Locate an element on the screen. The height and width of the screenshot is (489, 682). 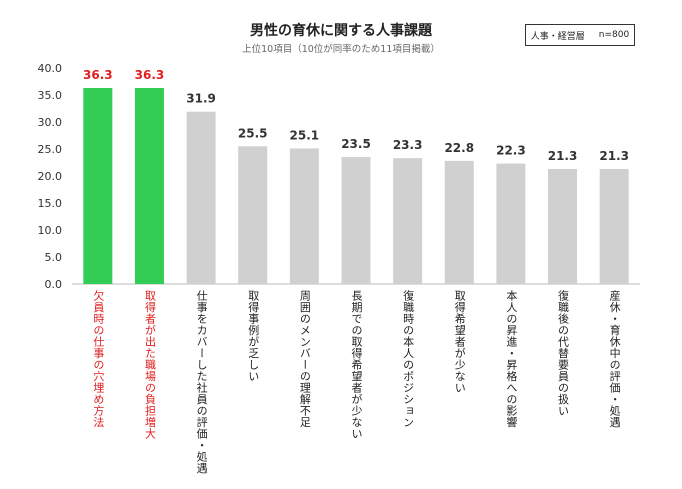
data-label-10: 21.3 is located at coordinates (614, 156).